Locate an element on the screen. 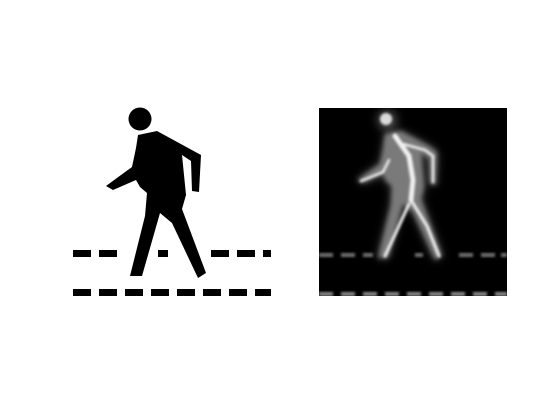 The height and width of the screenshot is (420, 560). crosswalk-line-upper is located at coordinates (172, 253).